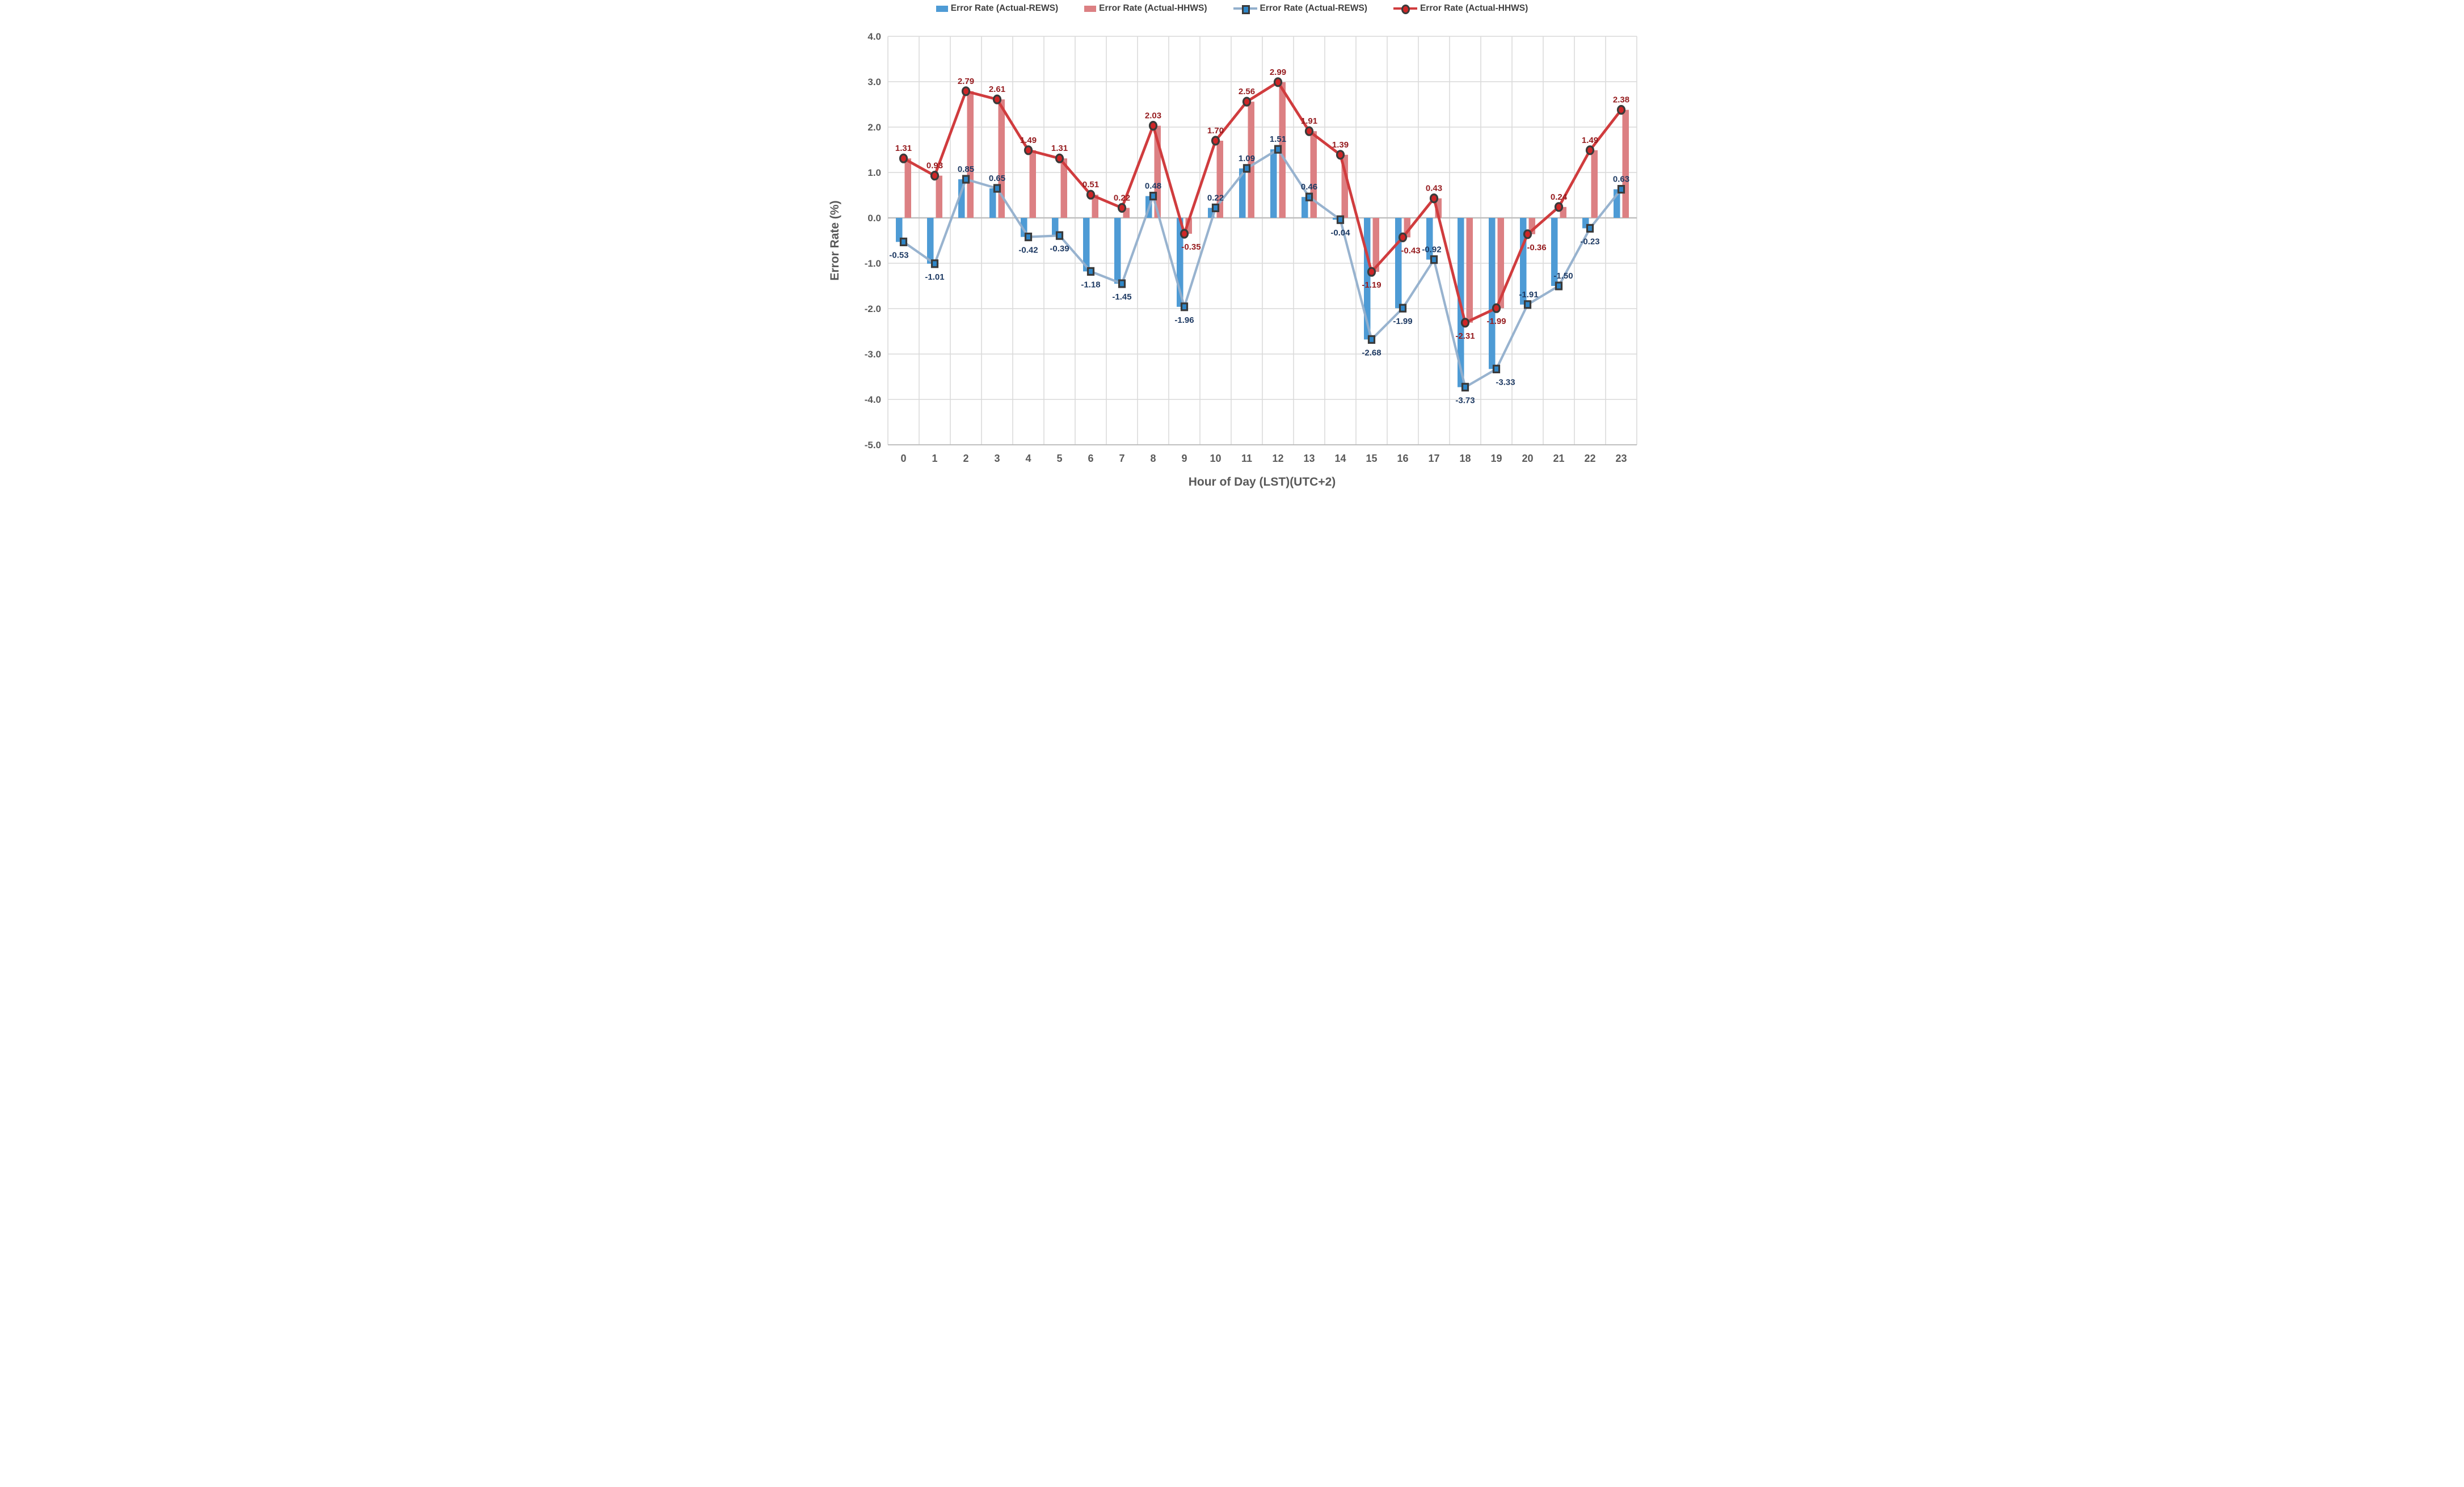 The width and height of the screenshot is (2464, 1487). What do you see at coordinates (1277, 72) in the screenshot?
I see `hhws-data-label: 2.99` at bounding box center [1277, 72].